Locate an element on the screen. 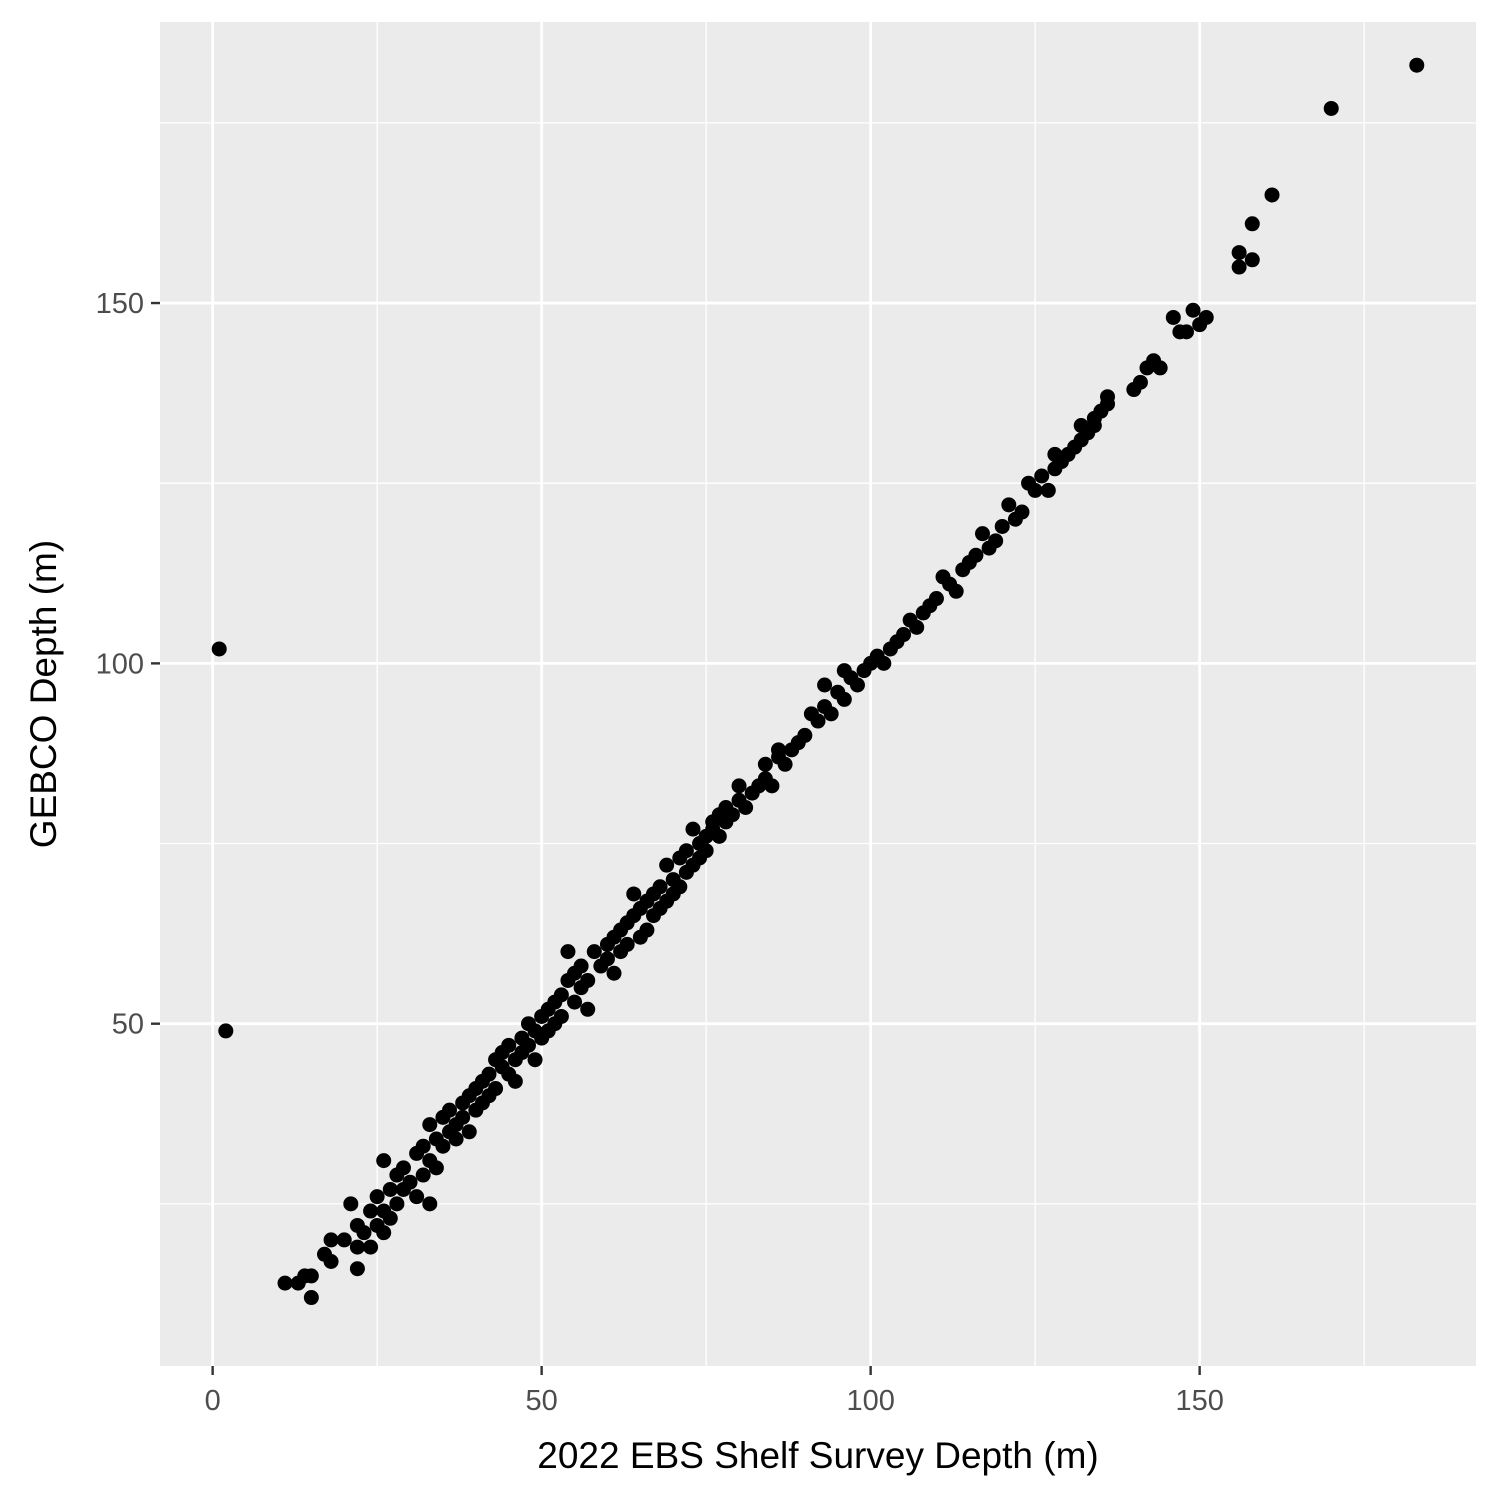  x-tick-label: 0 is located at coordinates (213, 1401).